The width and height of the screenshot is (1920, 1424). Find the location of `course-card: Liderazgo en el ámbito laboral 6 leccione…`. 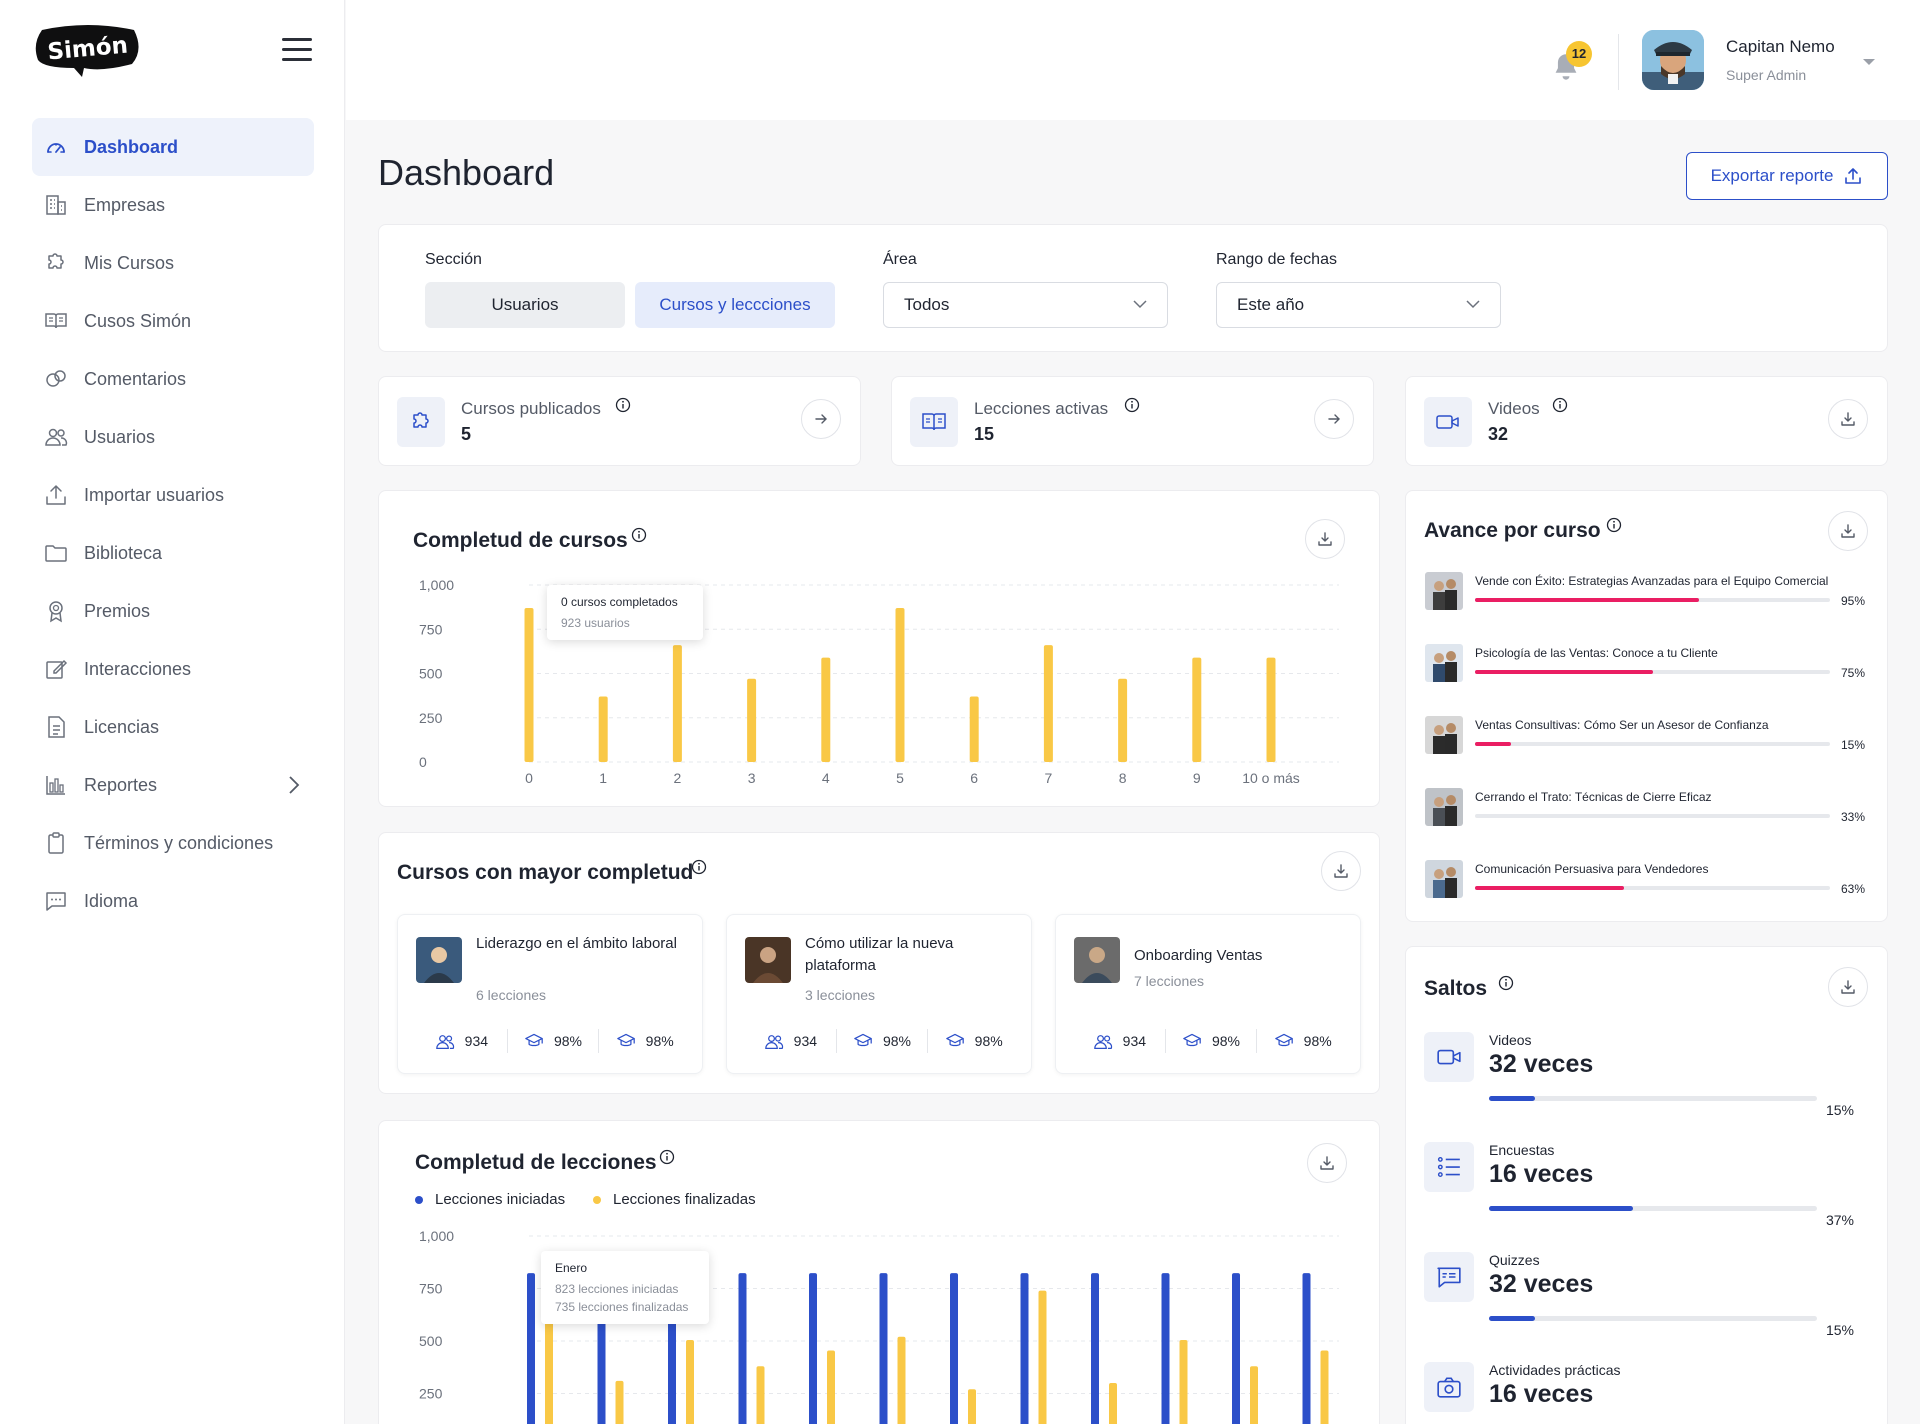

course-card: Liderazgo en el ámbito laboral 6 leccione… is located at coordinates (550, 994).